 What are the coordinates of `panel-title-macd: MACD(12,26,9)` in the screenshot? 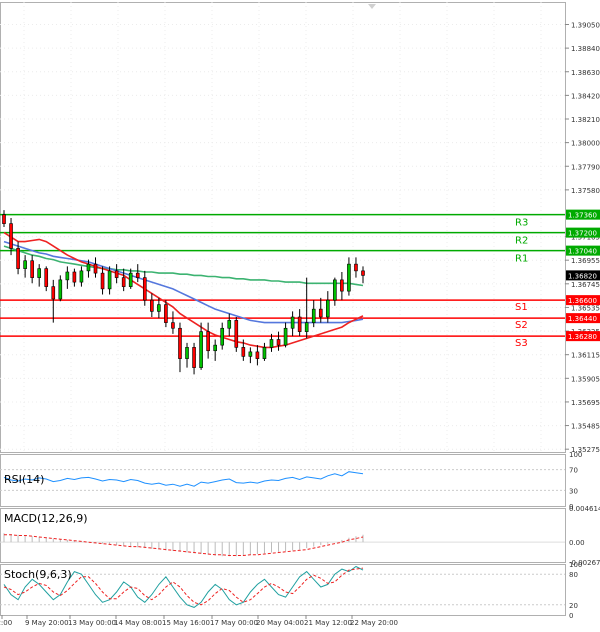 It's located at (46, 518).